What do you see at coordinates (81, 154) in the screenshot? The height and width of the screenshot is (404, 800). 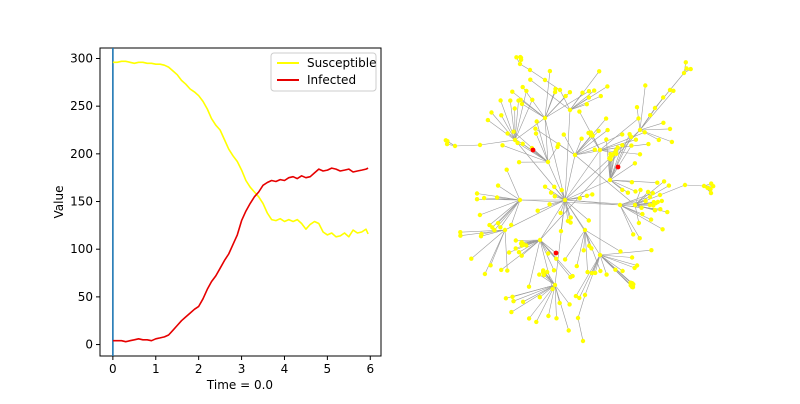 I see `y-tick-label: 200` at bounding box center [81, 154].